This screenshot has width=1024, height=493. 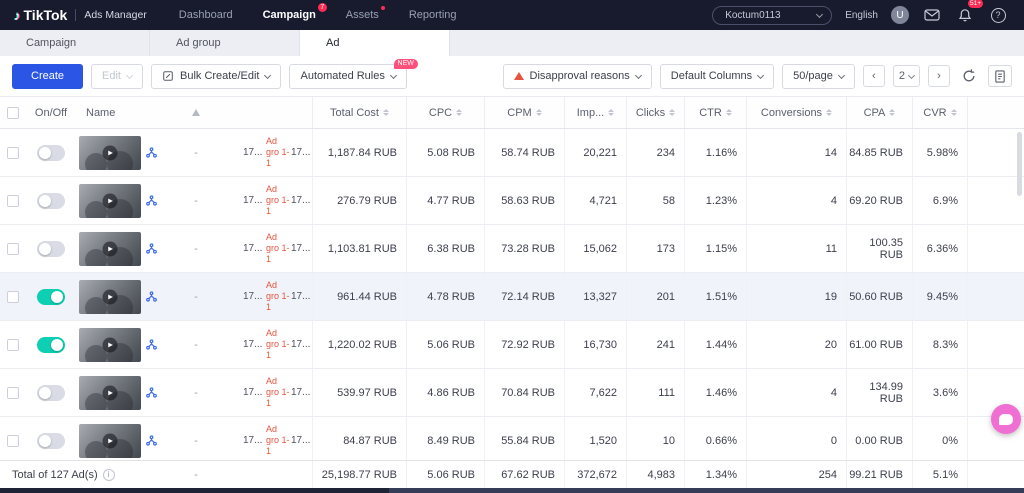 What do you see at coordinates (998, 15) in the screenshot?
I see `help-icon: ?` at bounding box center [998, 15].